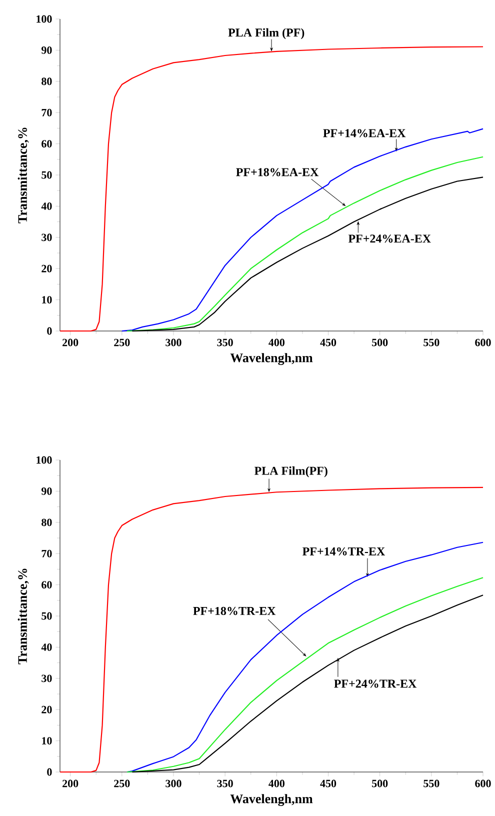 Image resolution: width=495 pixels, height=816 pixels. I want to click on annotation: PF+18%EA-EX, so click(277, 172).